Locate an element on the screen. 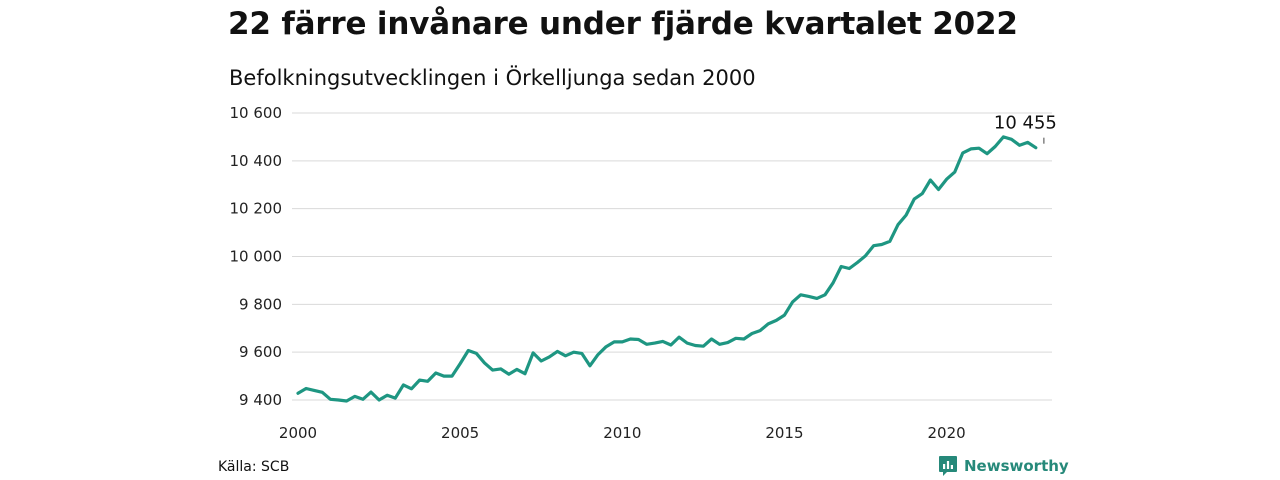 The image size is (1280, 480). y-tick-label: 10 400 is located at coordinates (256, 161).